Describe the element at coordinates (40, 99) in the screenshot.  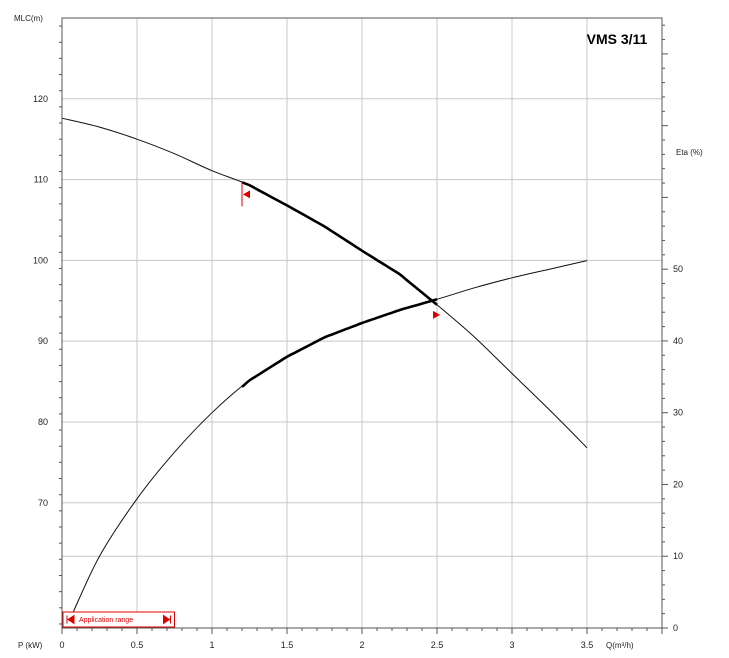
I see `y-left-tick-label-5: 120` at that location.